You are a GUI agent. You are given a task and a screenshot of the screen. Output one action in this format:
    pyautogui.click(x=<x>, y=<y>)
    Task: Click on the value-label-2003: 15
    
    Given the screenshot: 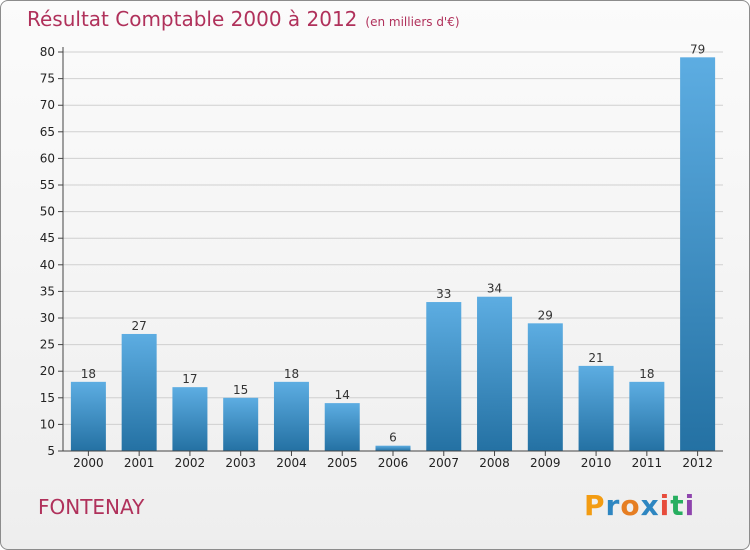 What is the action you would take?
    pyautogui.click(x=240, y=390)
    